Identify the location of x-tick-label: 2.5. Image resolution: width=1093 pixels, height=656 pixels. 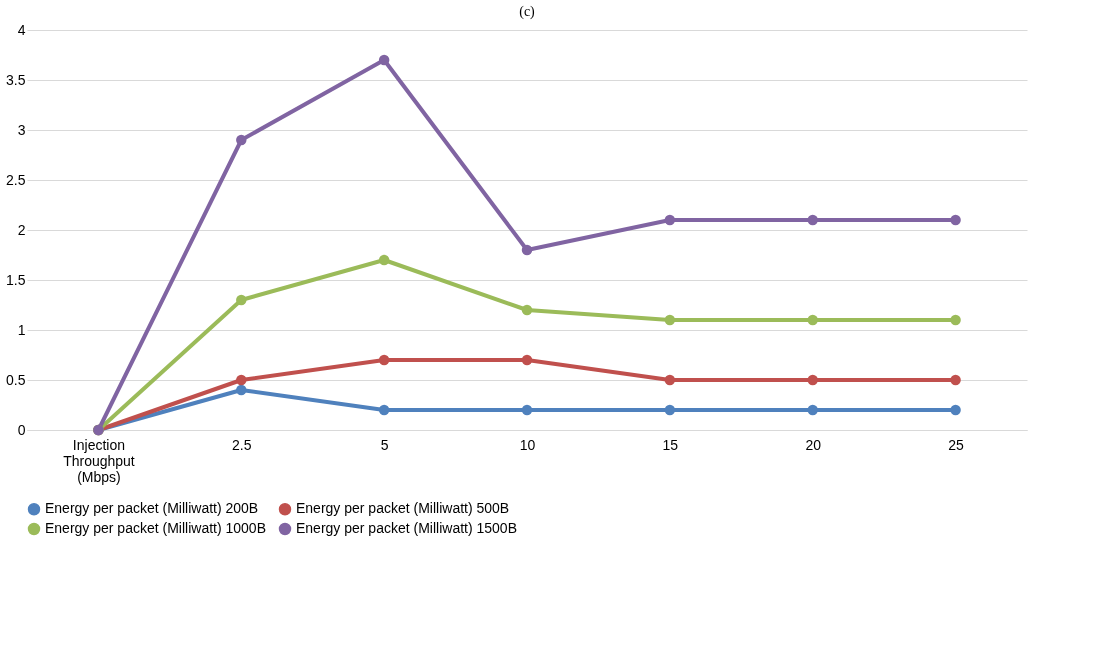
(242, 444).